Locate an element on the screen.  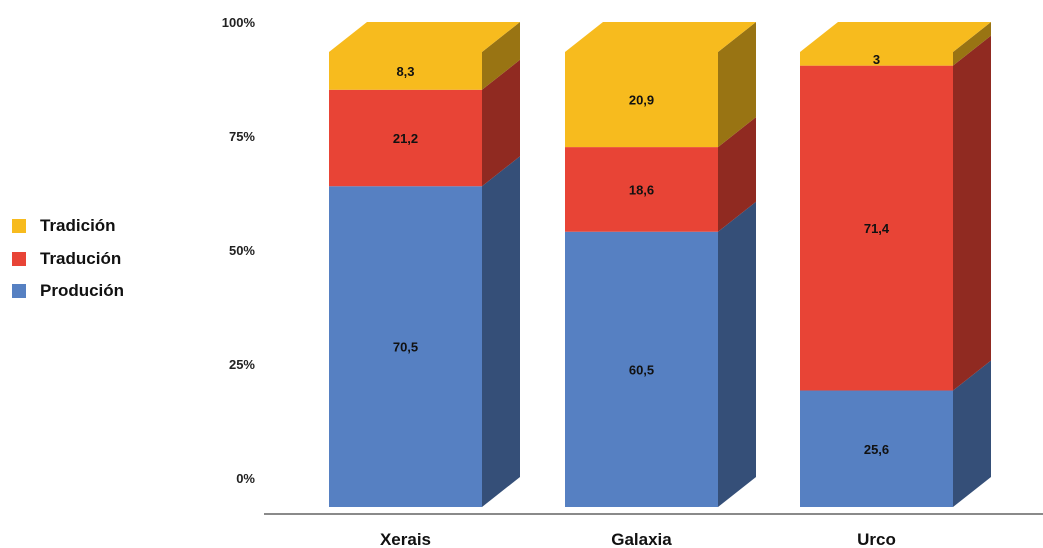
legend-swatch-traducion is located at coordinates (19, 258).